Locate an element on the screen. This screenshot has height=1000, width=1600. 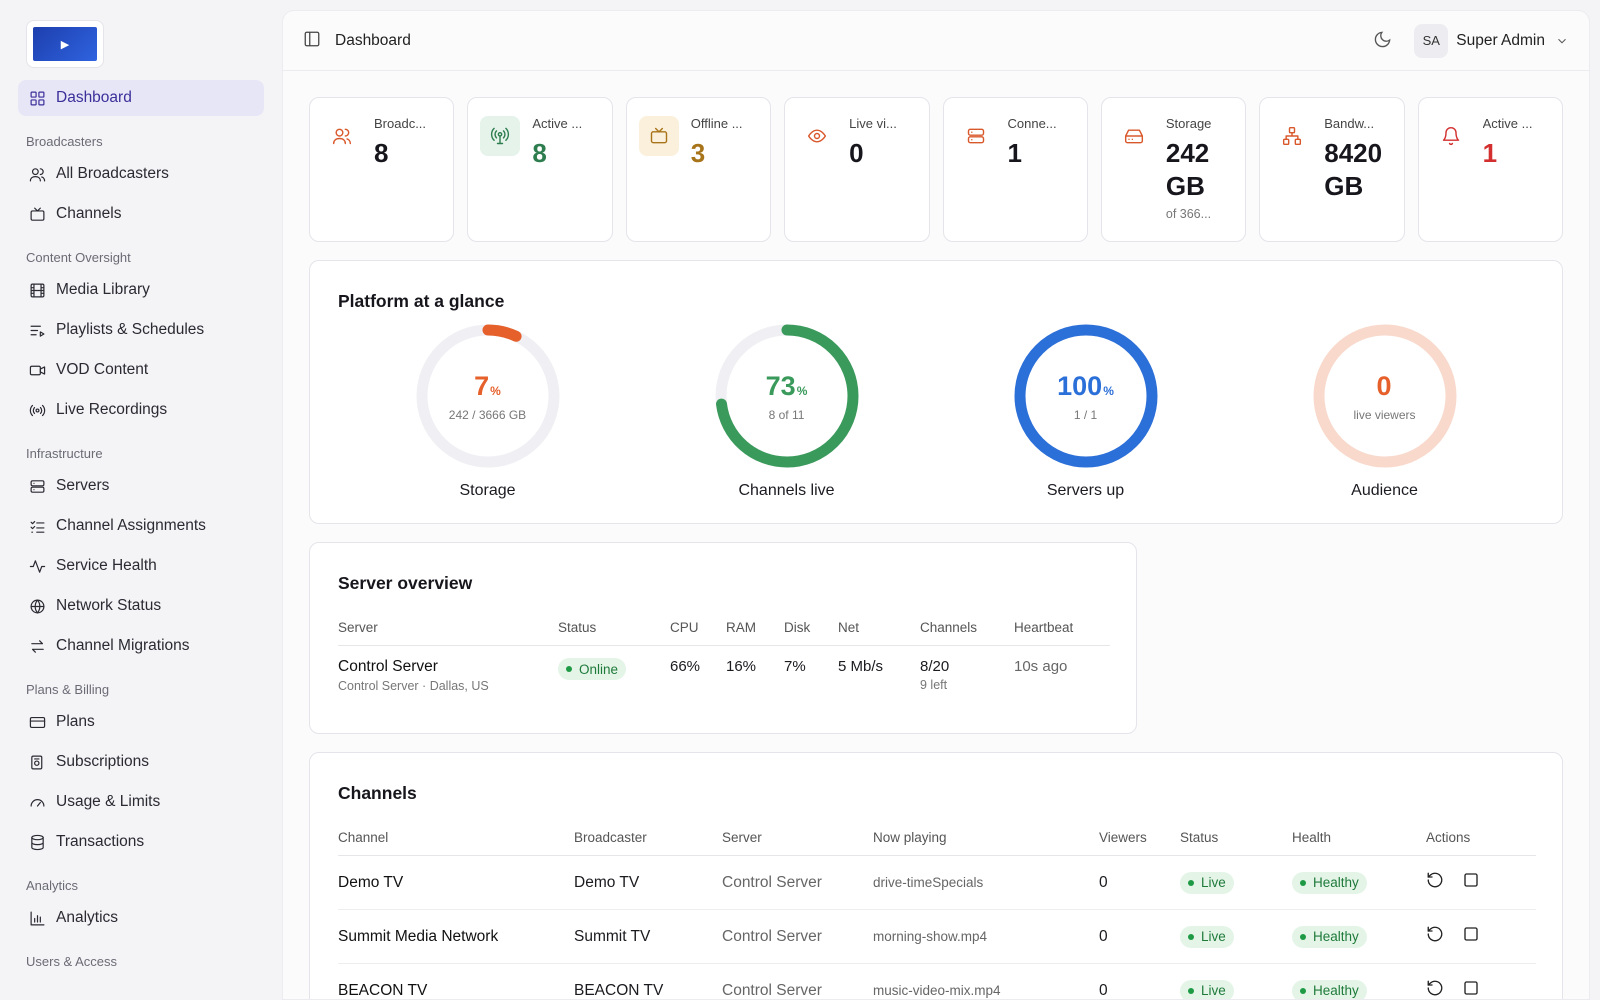
column-header: RAM is located at coordinates (755, 633).